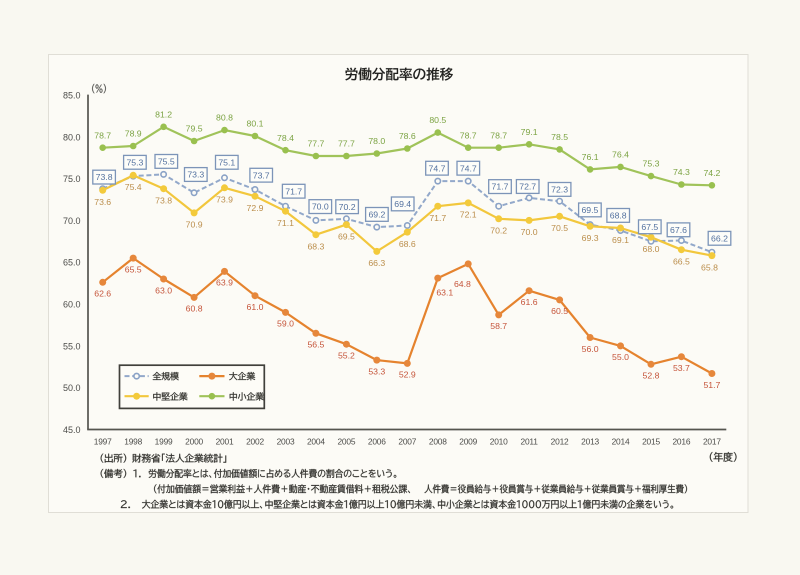  I want to click on svg-text: 70.5, so click(559, 228).